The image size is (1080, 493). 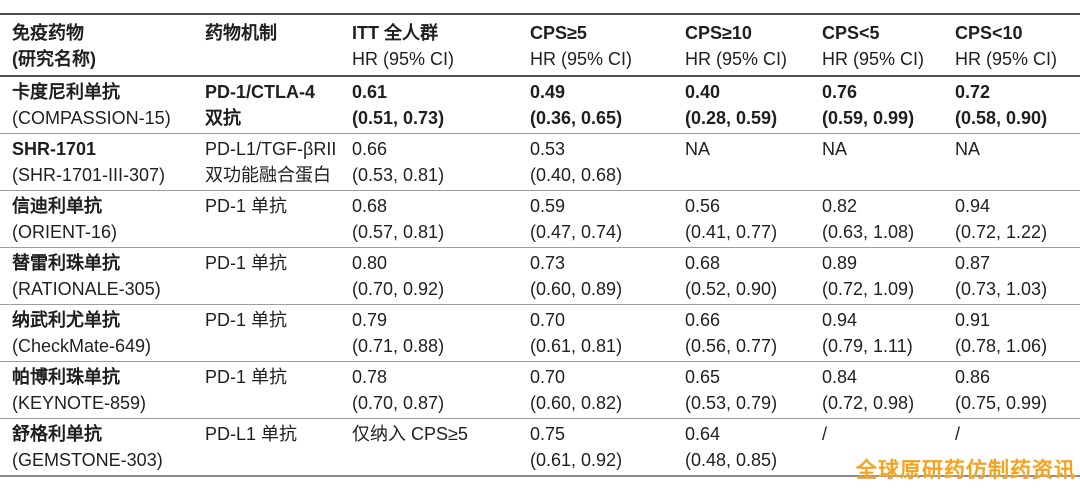 What do you see at coordinates (48, 33) in the screenshot?
I see `header-line1: 免疫药物` at bounding box center [48, 33].